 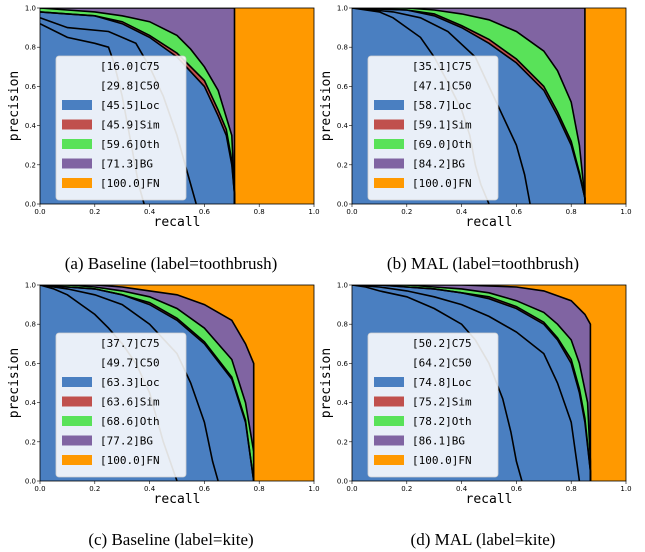 I want to click on legend-label-c50: [64.2]C50, so click(x=442, y=363).